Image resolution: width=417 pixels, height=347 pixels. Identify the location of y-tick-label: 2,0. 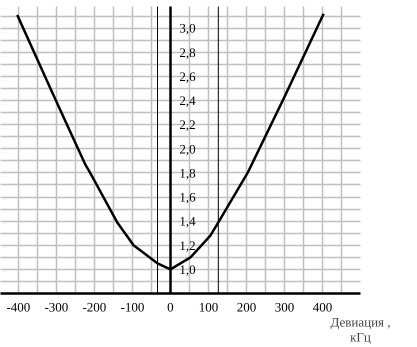
(187, 148).